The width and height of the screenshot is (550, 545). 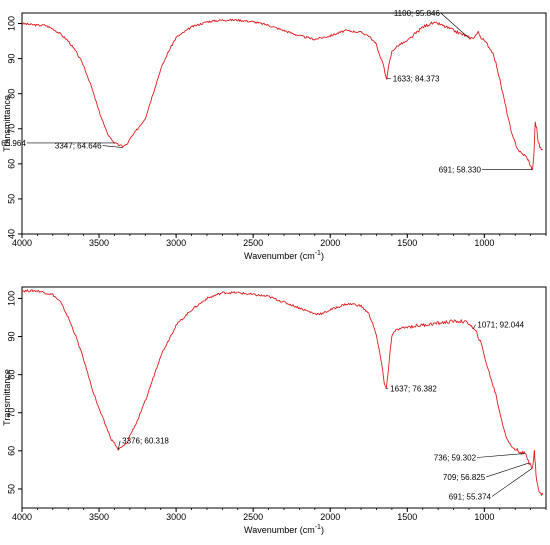 What do you see at coordinates (460, 170) in the screenshot?
I see `peak-annotation: 691; 58.330` at bounding box center [460, 170].